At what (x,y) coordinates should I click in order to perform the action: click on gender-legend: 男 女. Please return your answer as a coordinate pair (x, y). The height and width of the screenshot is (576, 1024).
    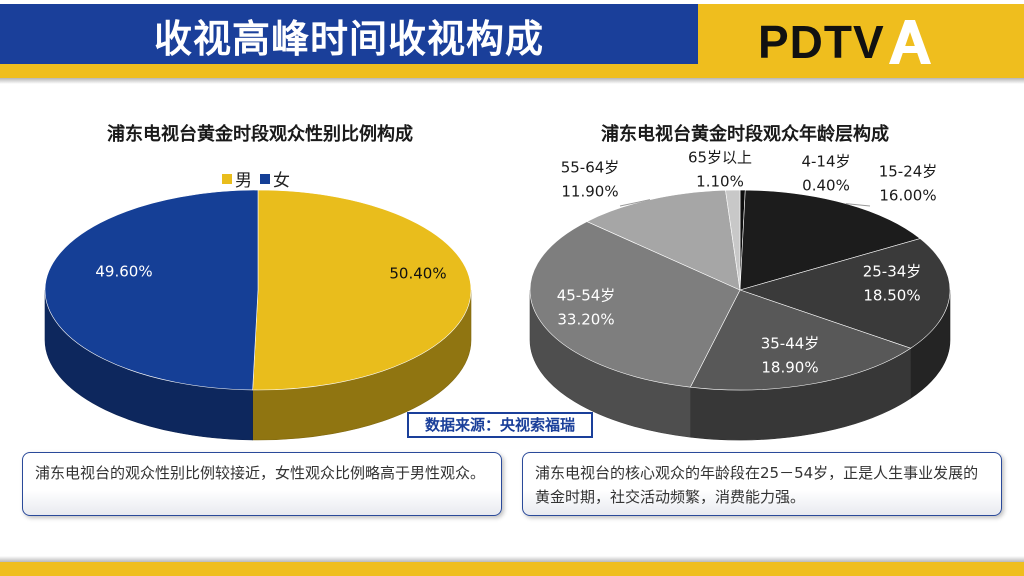
    Looking at the image, I should click on (260, 178).